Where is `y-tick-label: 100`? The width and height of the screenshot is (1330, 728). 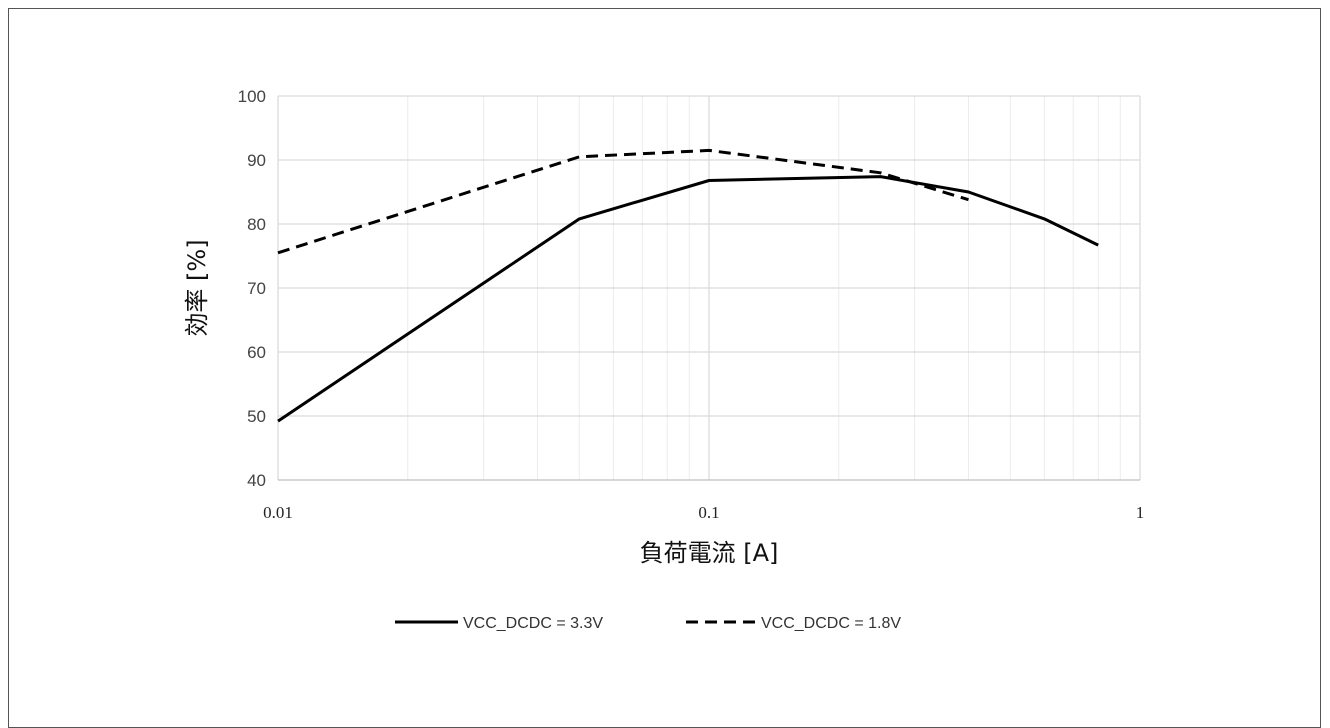
y-tick-label: 100 is located at coordinates (252, 96).